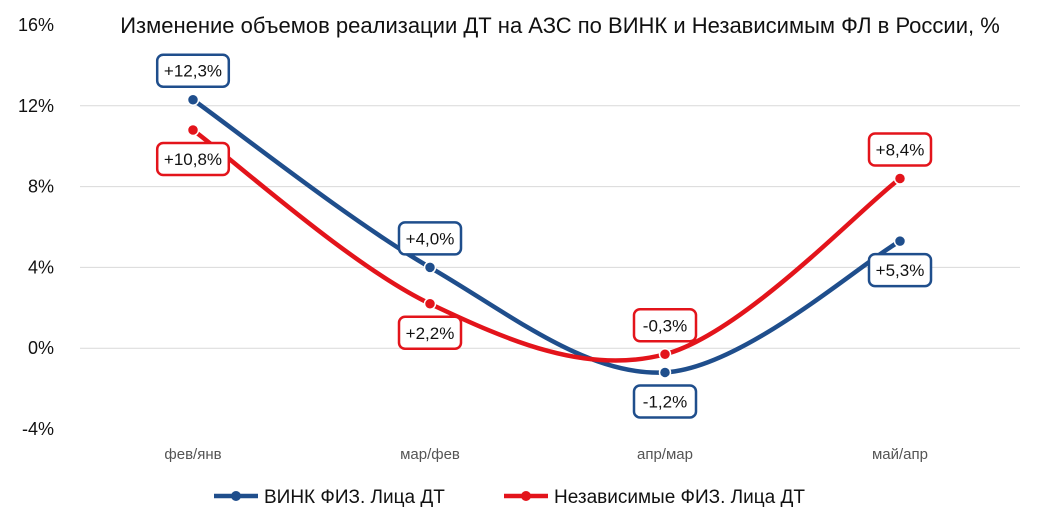 This screenshot has width=1041, height=532. I want to click on y-tick-label: 4%, so click(41, 267).